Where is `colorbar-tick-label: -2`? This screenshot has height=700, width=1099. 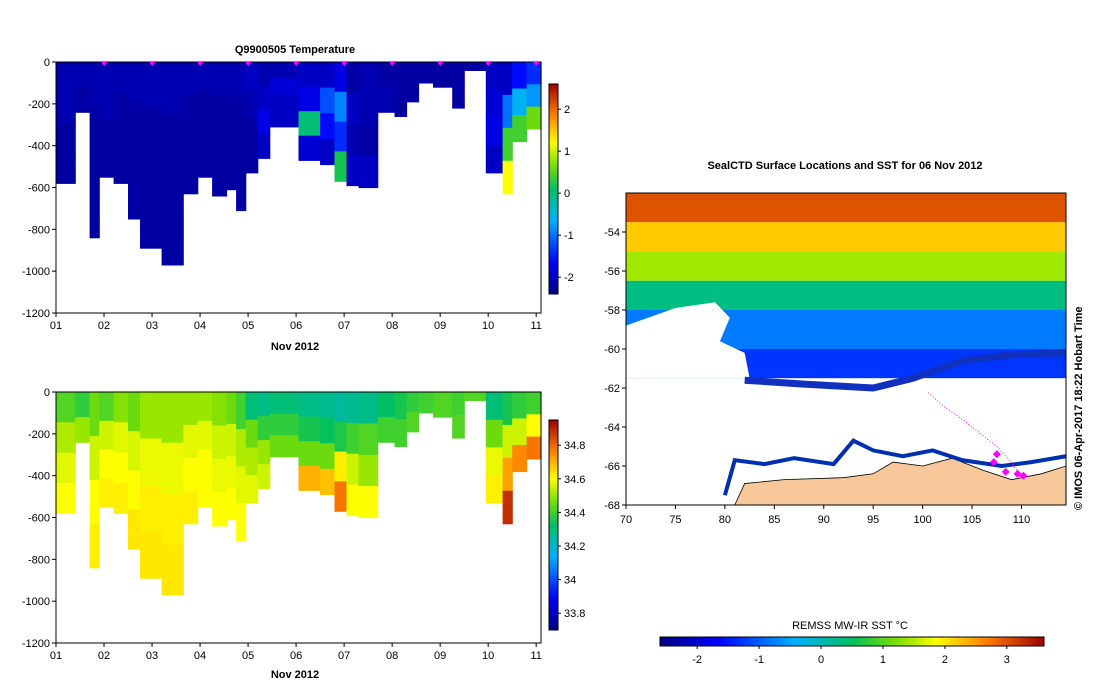
colorbar-tick-label: -2 is located at coordinates (569, 278).